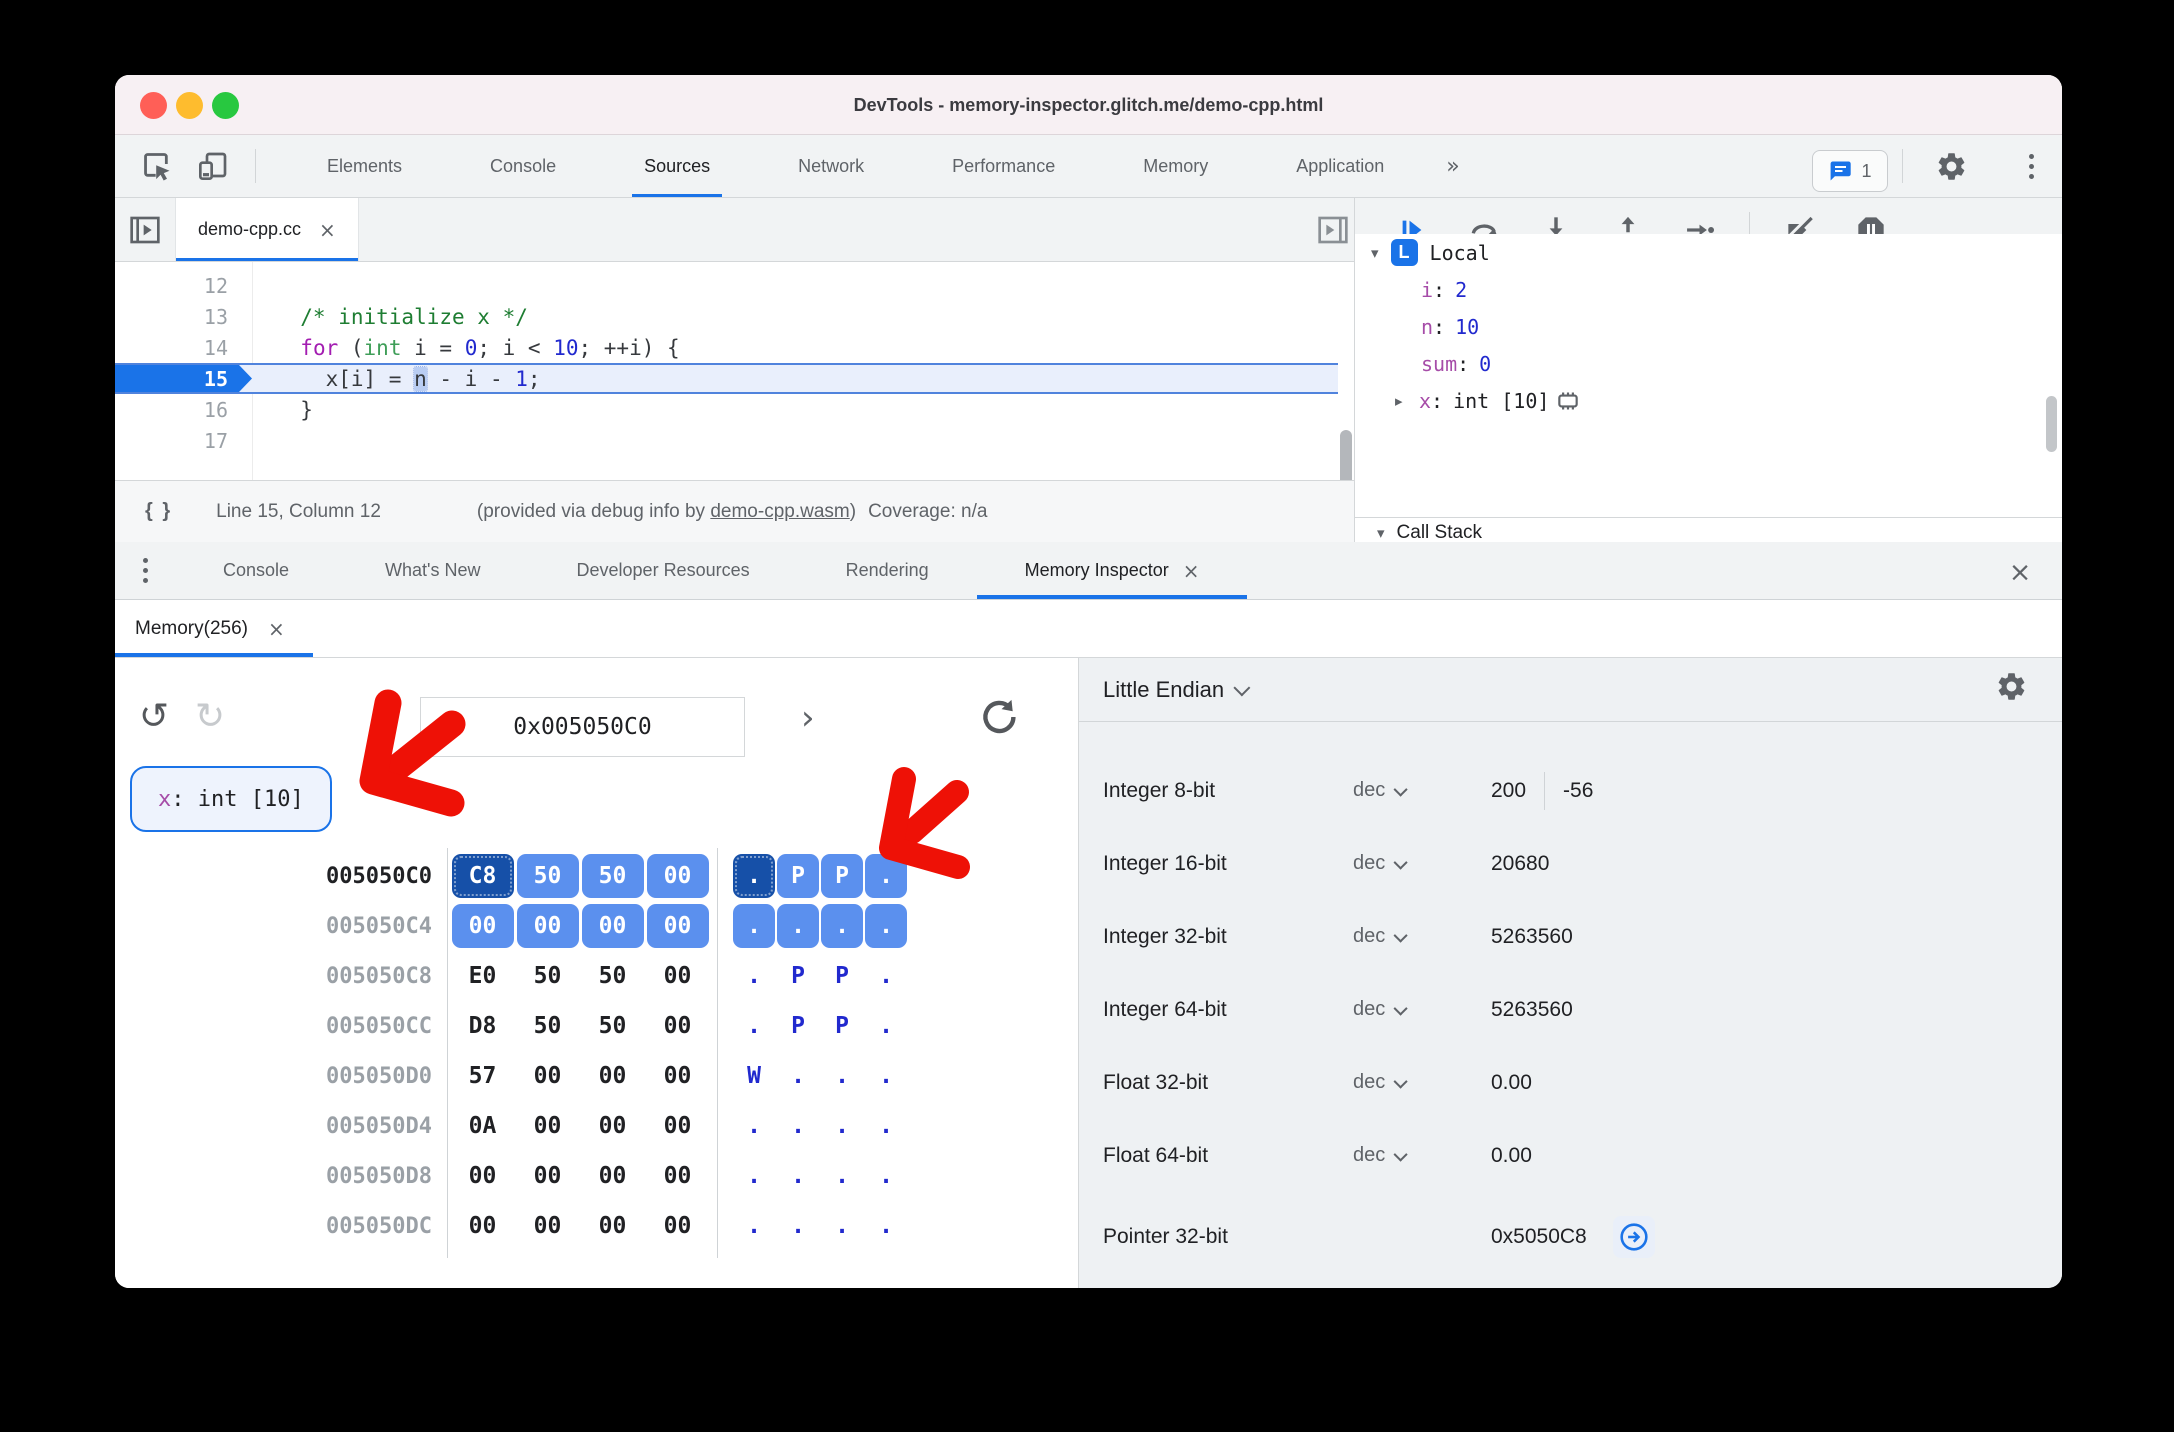 The image size is (2174, 1432). I want to click on hex-byte-cell: D8, so click(482, 1026).